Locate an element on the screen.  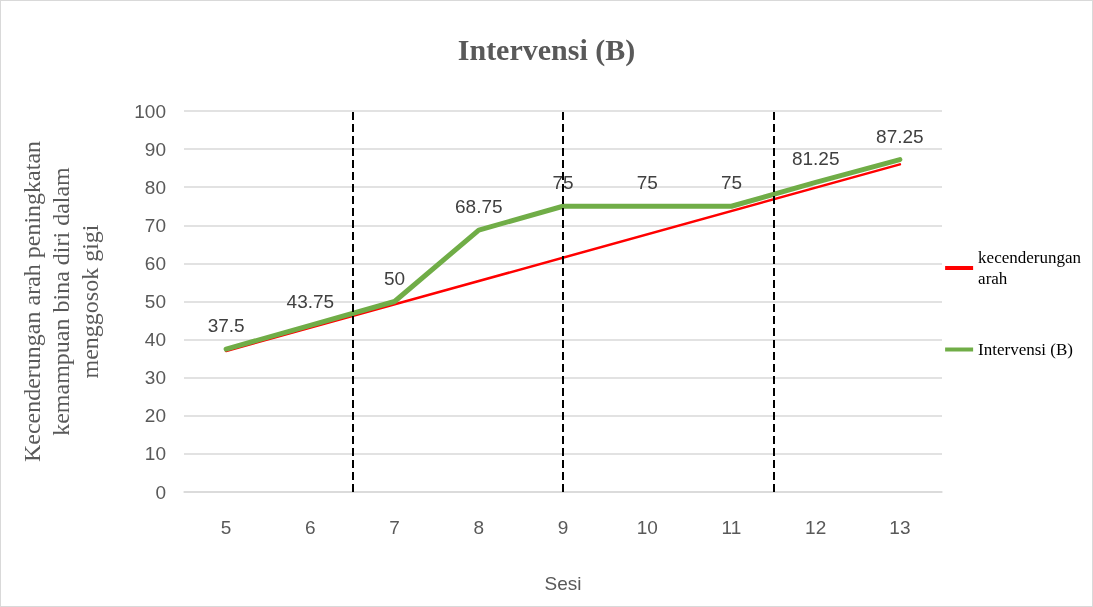
y-tick-label: 0 is located at coordinates (160, 492).